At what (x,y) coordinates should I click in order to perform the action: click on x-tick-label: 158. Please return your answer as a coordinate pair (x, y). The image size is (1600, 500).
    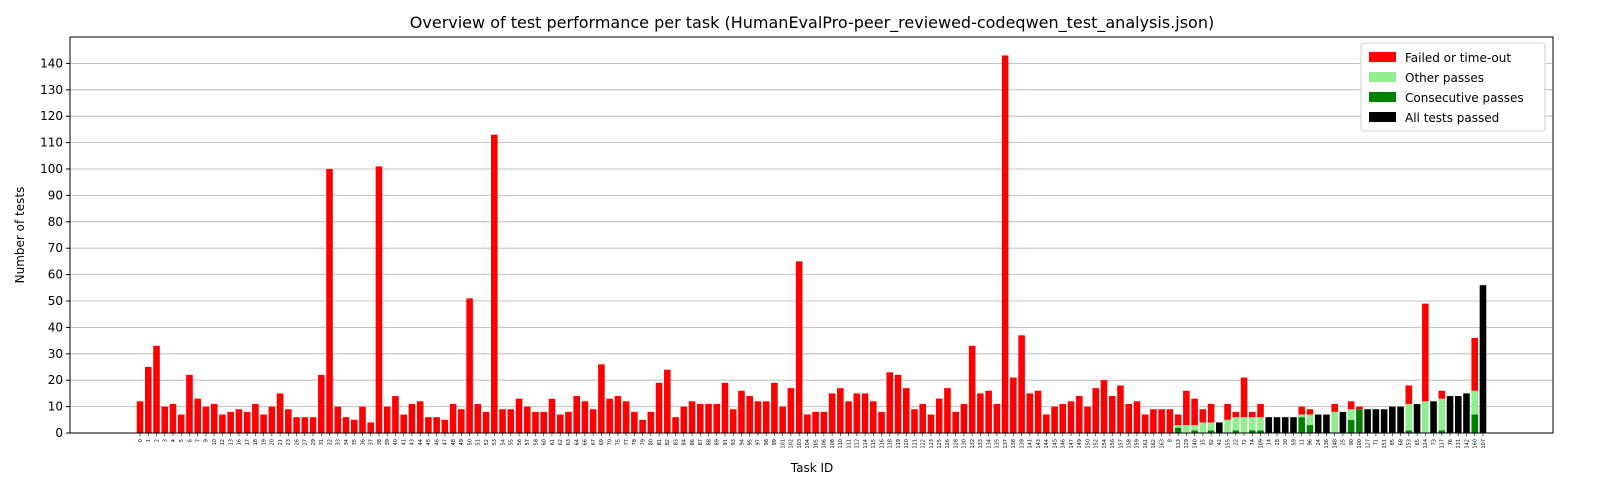
    Looking at the image, I should click on (1129, 444).